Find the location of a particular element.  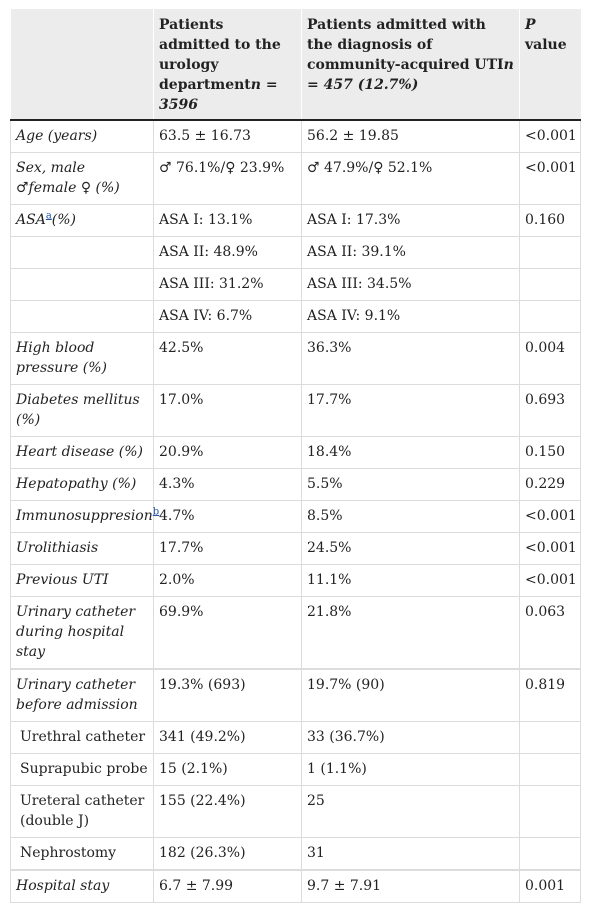

cell-urology: ASA I: 13.1% is located at coordinates (227, 220).